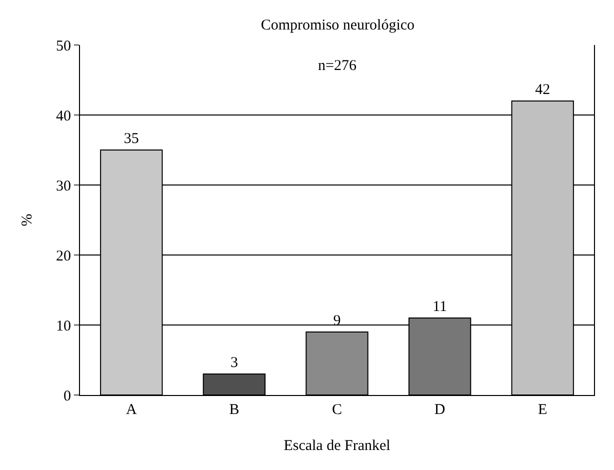  I want to click on chart-title: Compromiso neurológico, so click(337, 25).